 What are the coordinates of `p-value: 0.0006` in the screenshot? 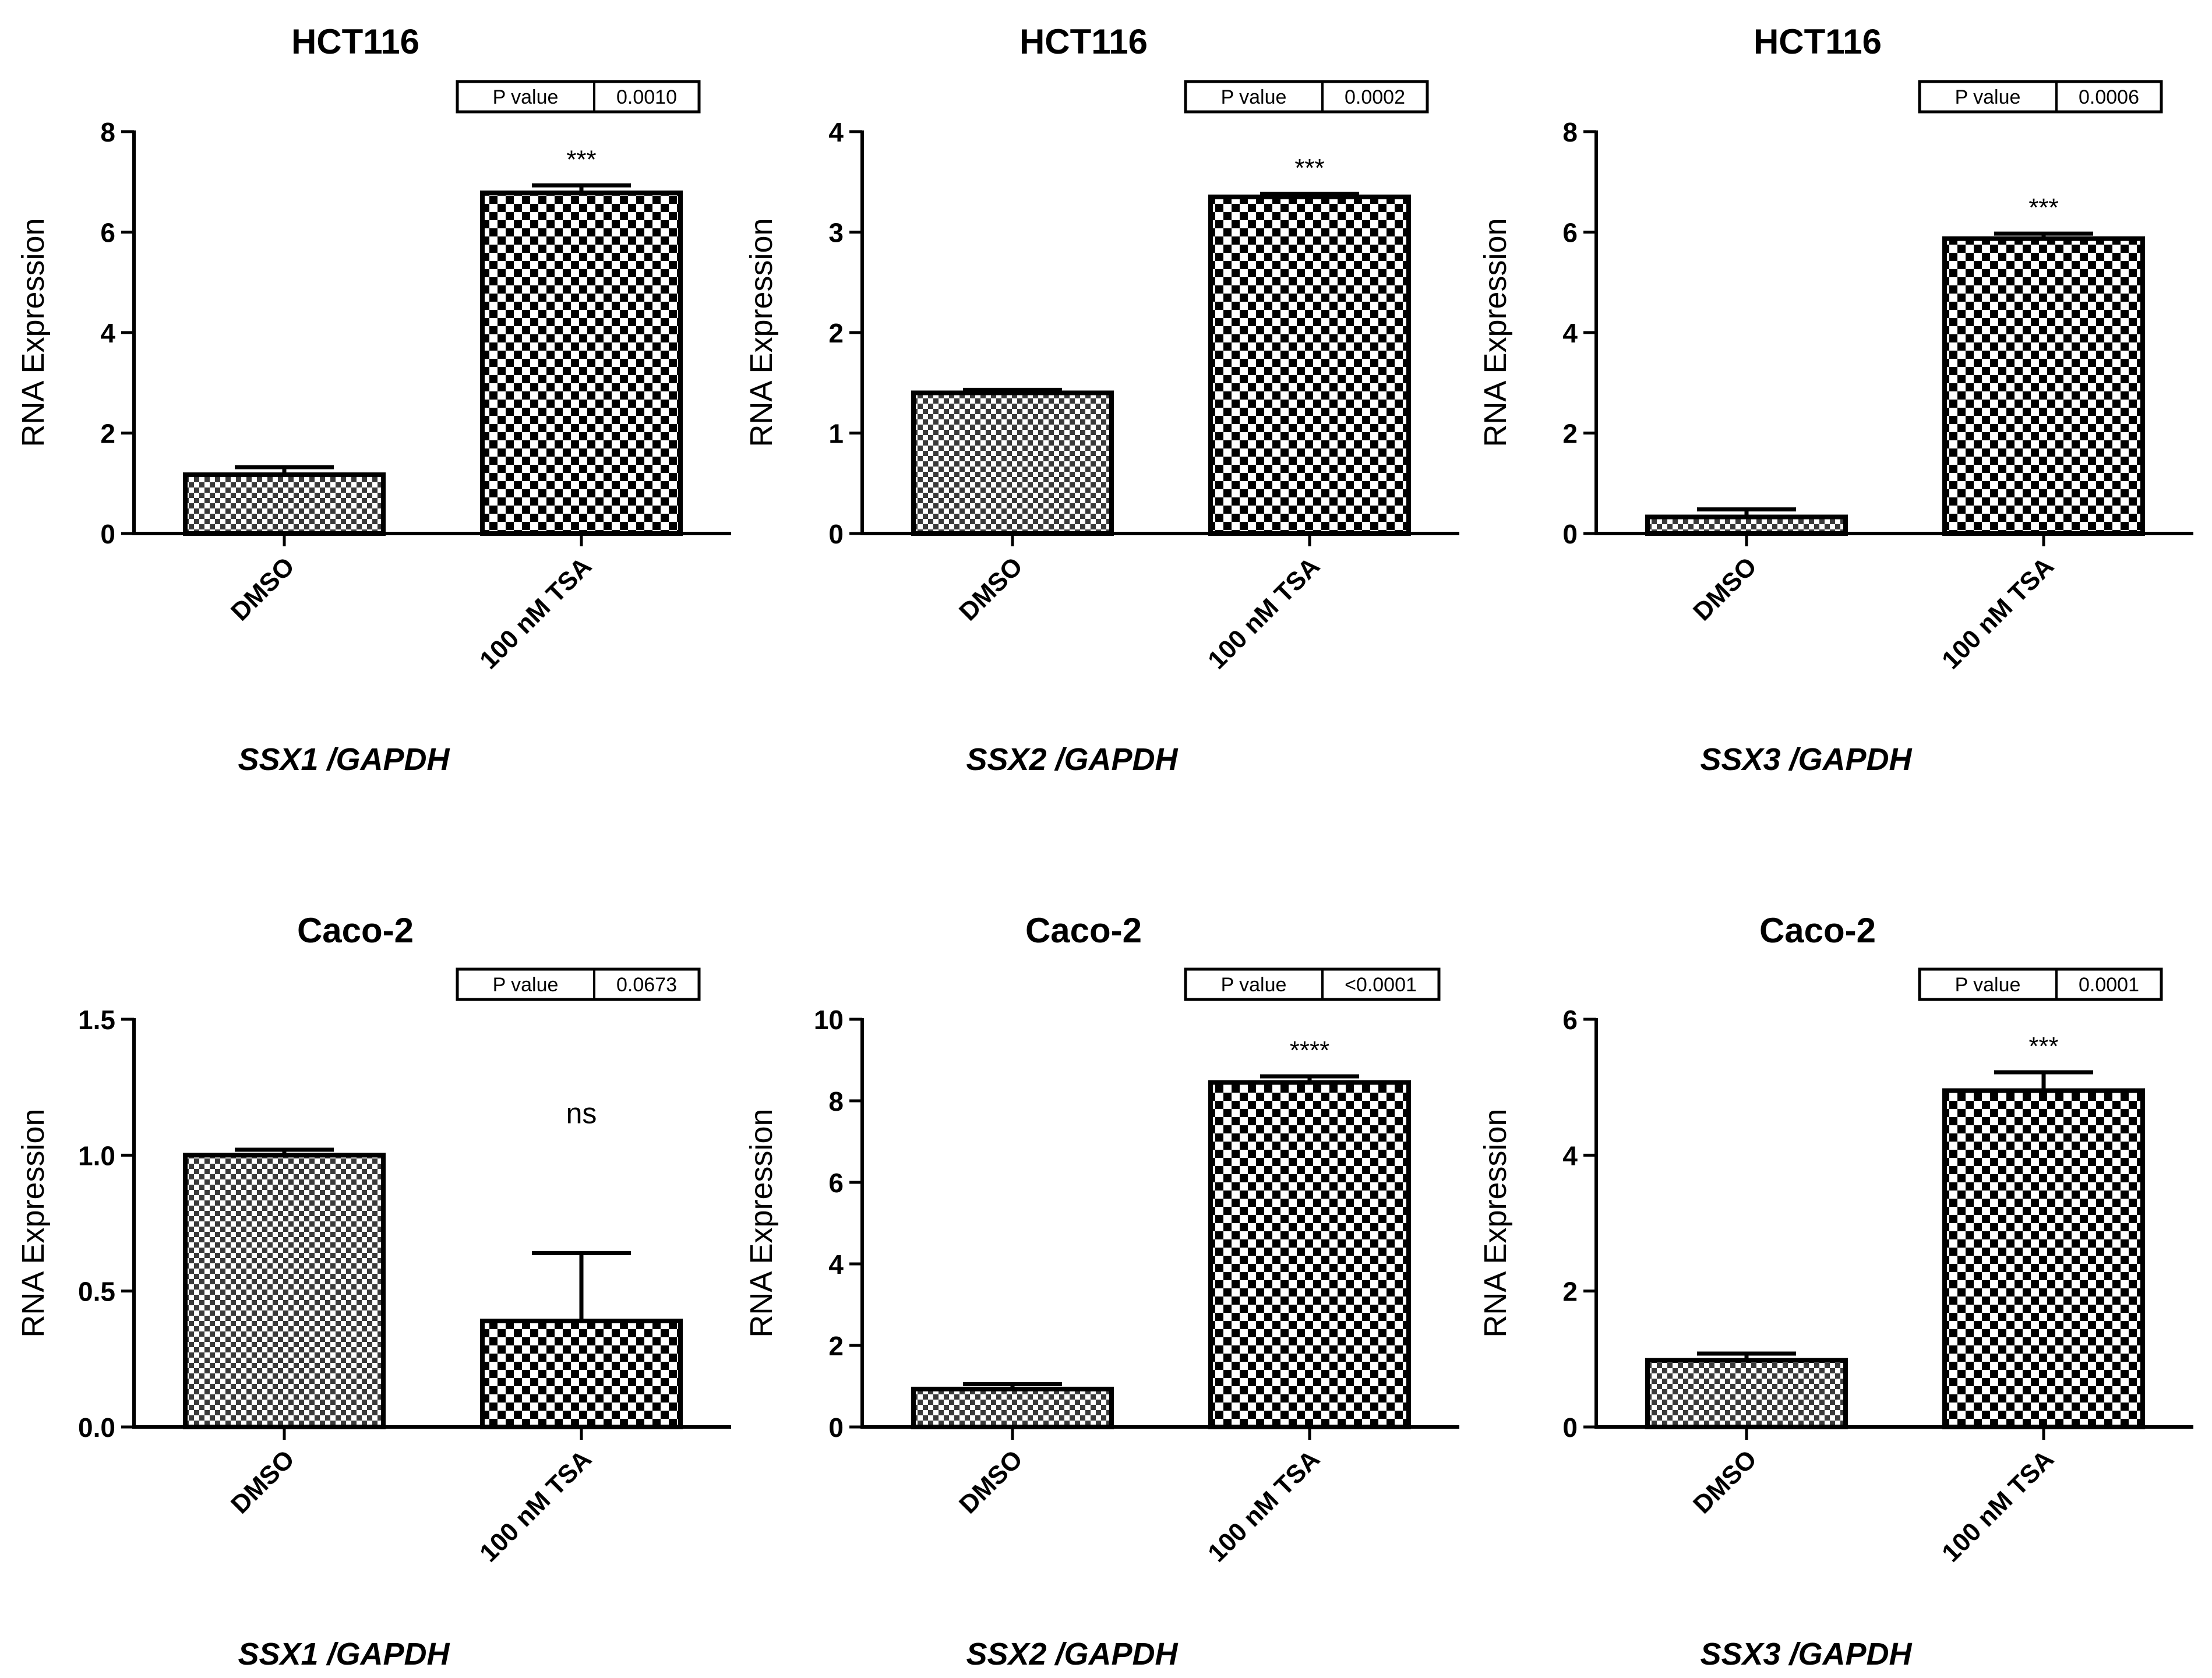 It's located at (2109, 97).